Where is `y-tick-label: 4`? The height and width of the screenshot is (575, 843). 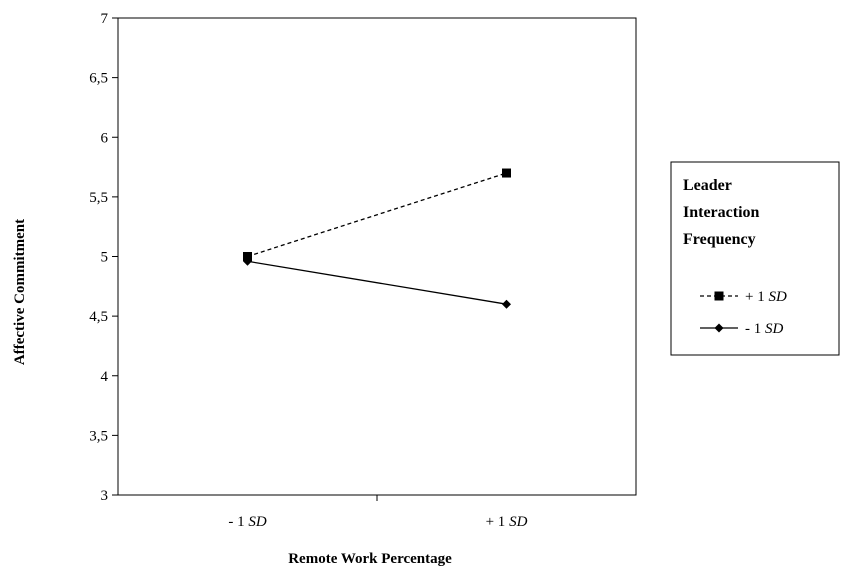
y-tick-label: 4 is located at coordinates (105, 377).